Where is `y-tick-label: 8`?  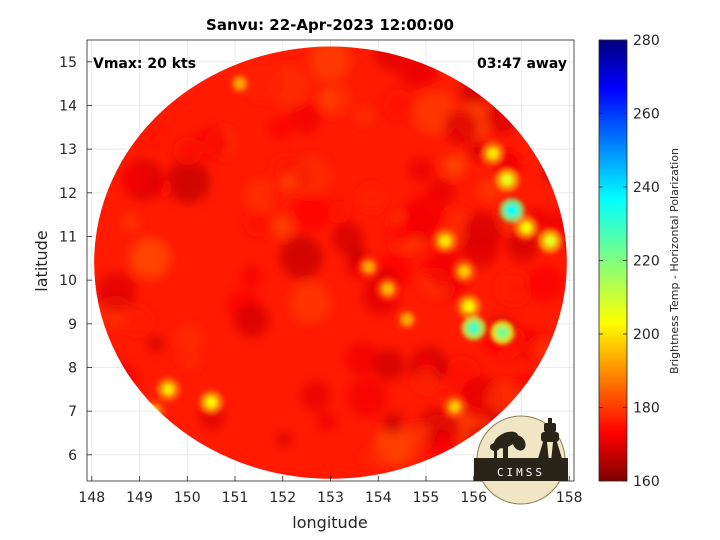 y-tick-label: 8 is located at coordinates (72, 368).